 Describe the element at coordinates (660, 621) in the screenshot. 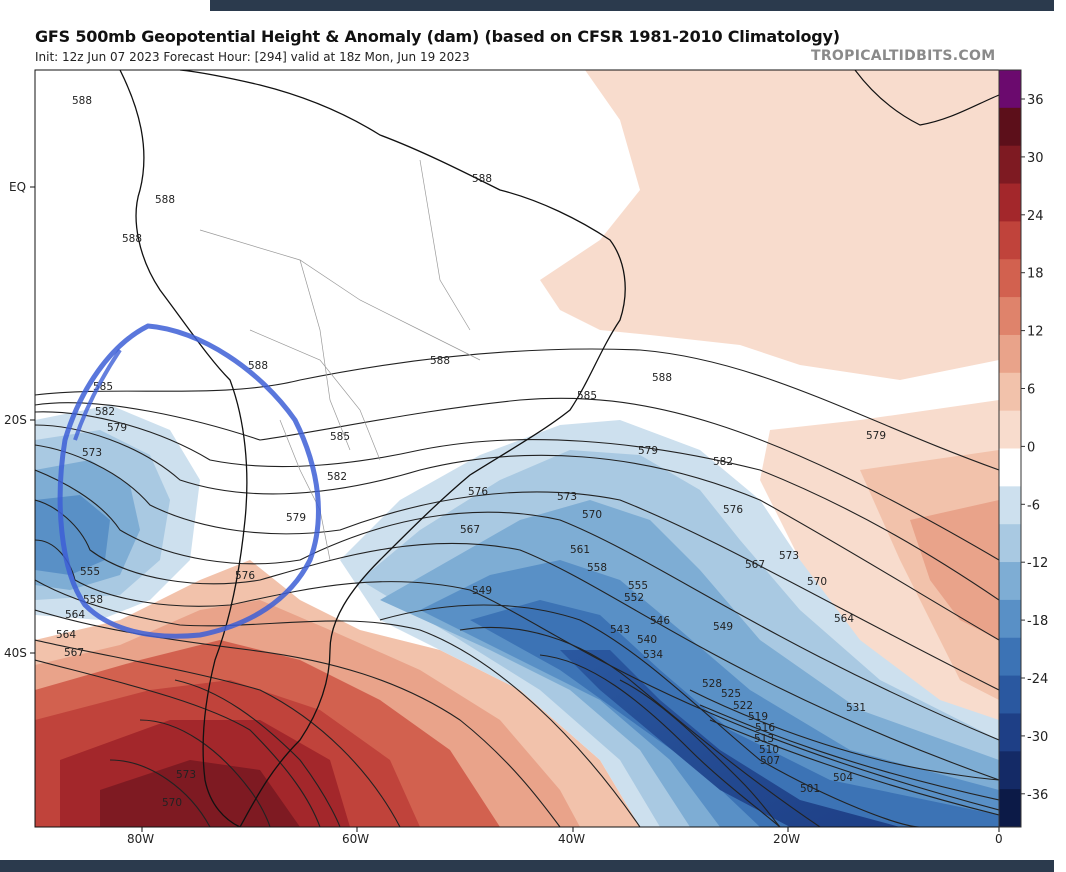

I see `contour-label: 546` at that location.